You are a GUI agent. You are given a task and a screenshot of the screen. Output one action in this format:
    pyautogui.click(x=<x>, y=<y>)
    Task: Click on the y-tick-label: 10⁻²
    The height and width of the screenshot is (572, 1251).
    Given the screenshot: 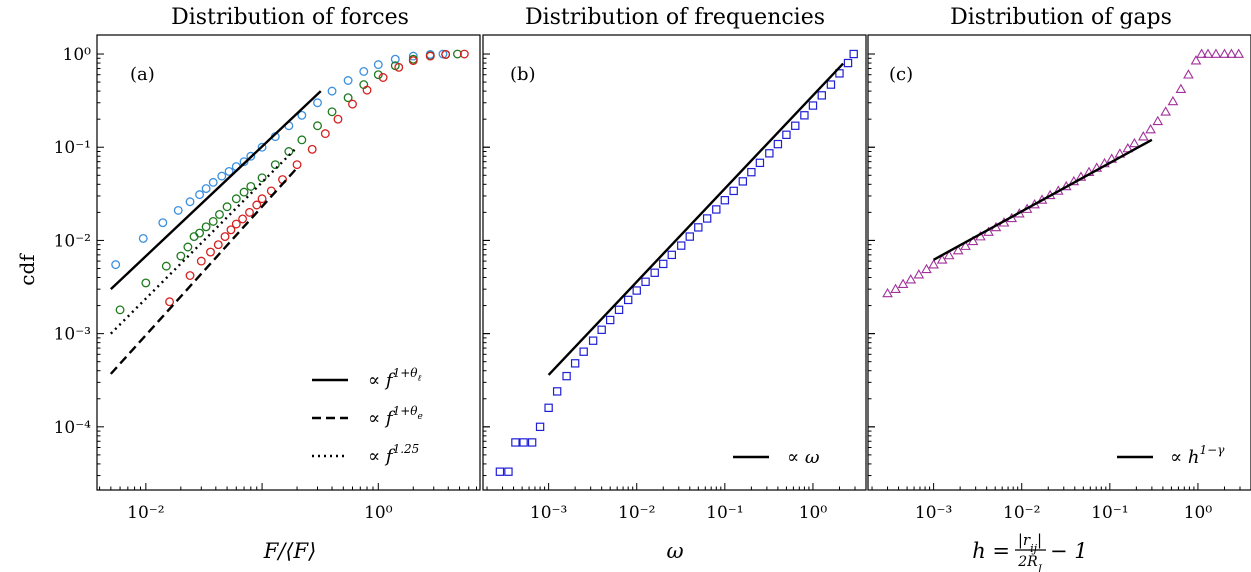 What is the action you would take?
    pyautogui.click(x=72, y=241)
    